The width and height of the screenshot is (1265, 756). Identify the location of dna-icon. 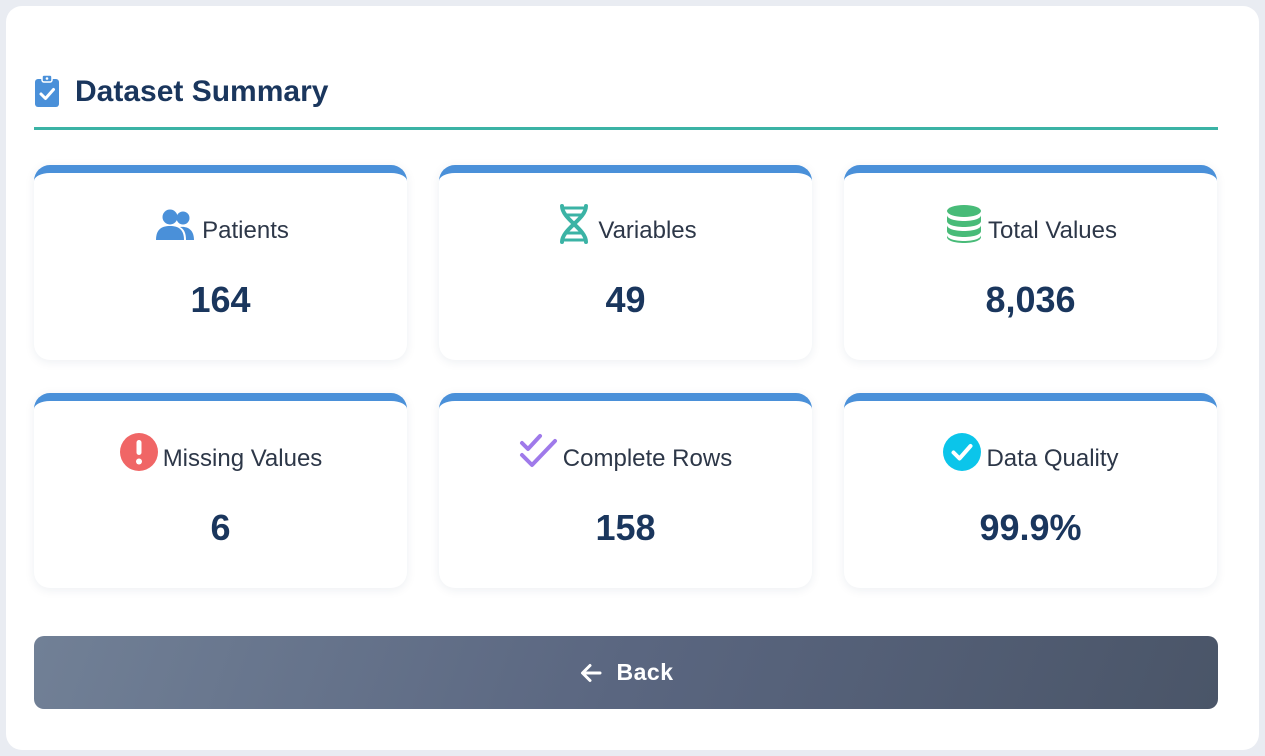
(574, 224).